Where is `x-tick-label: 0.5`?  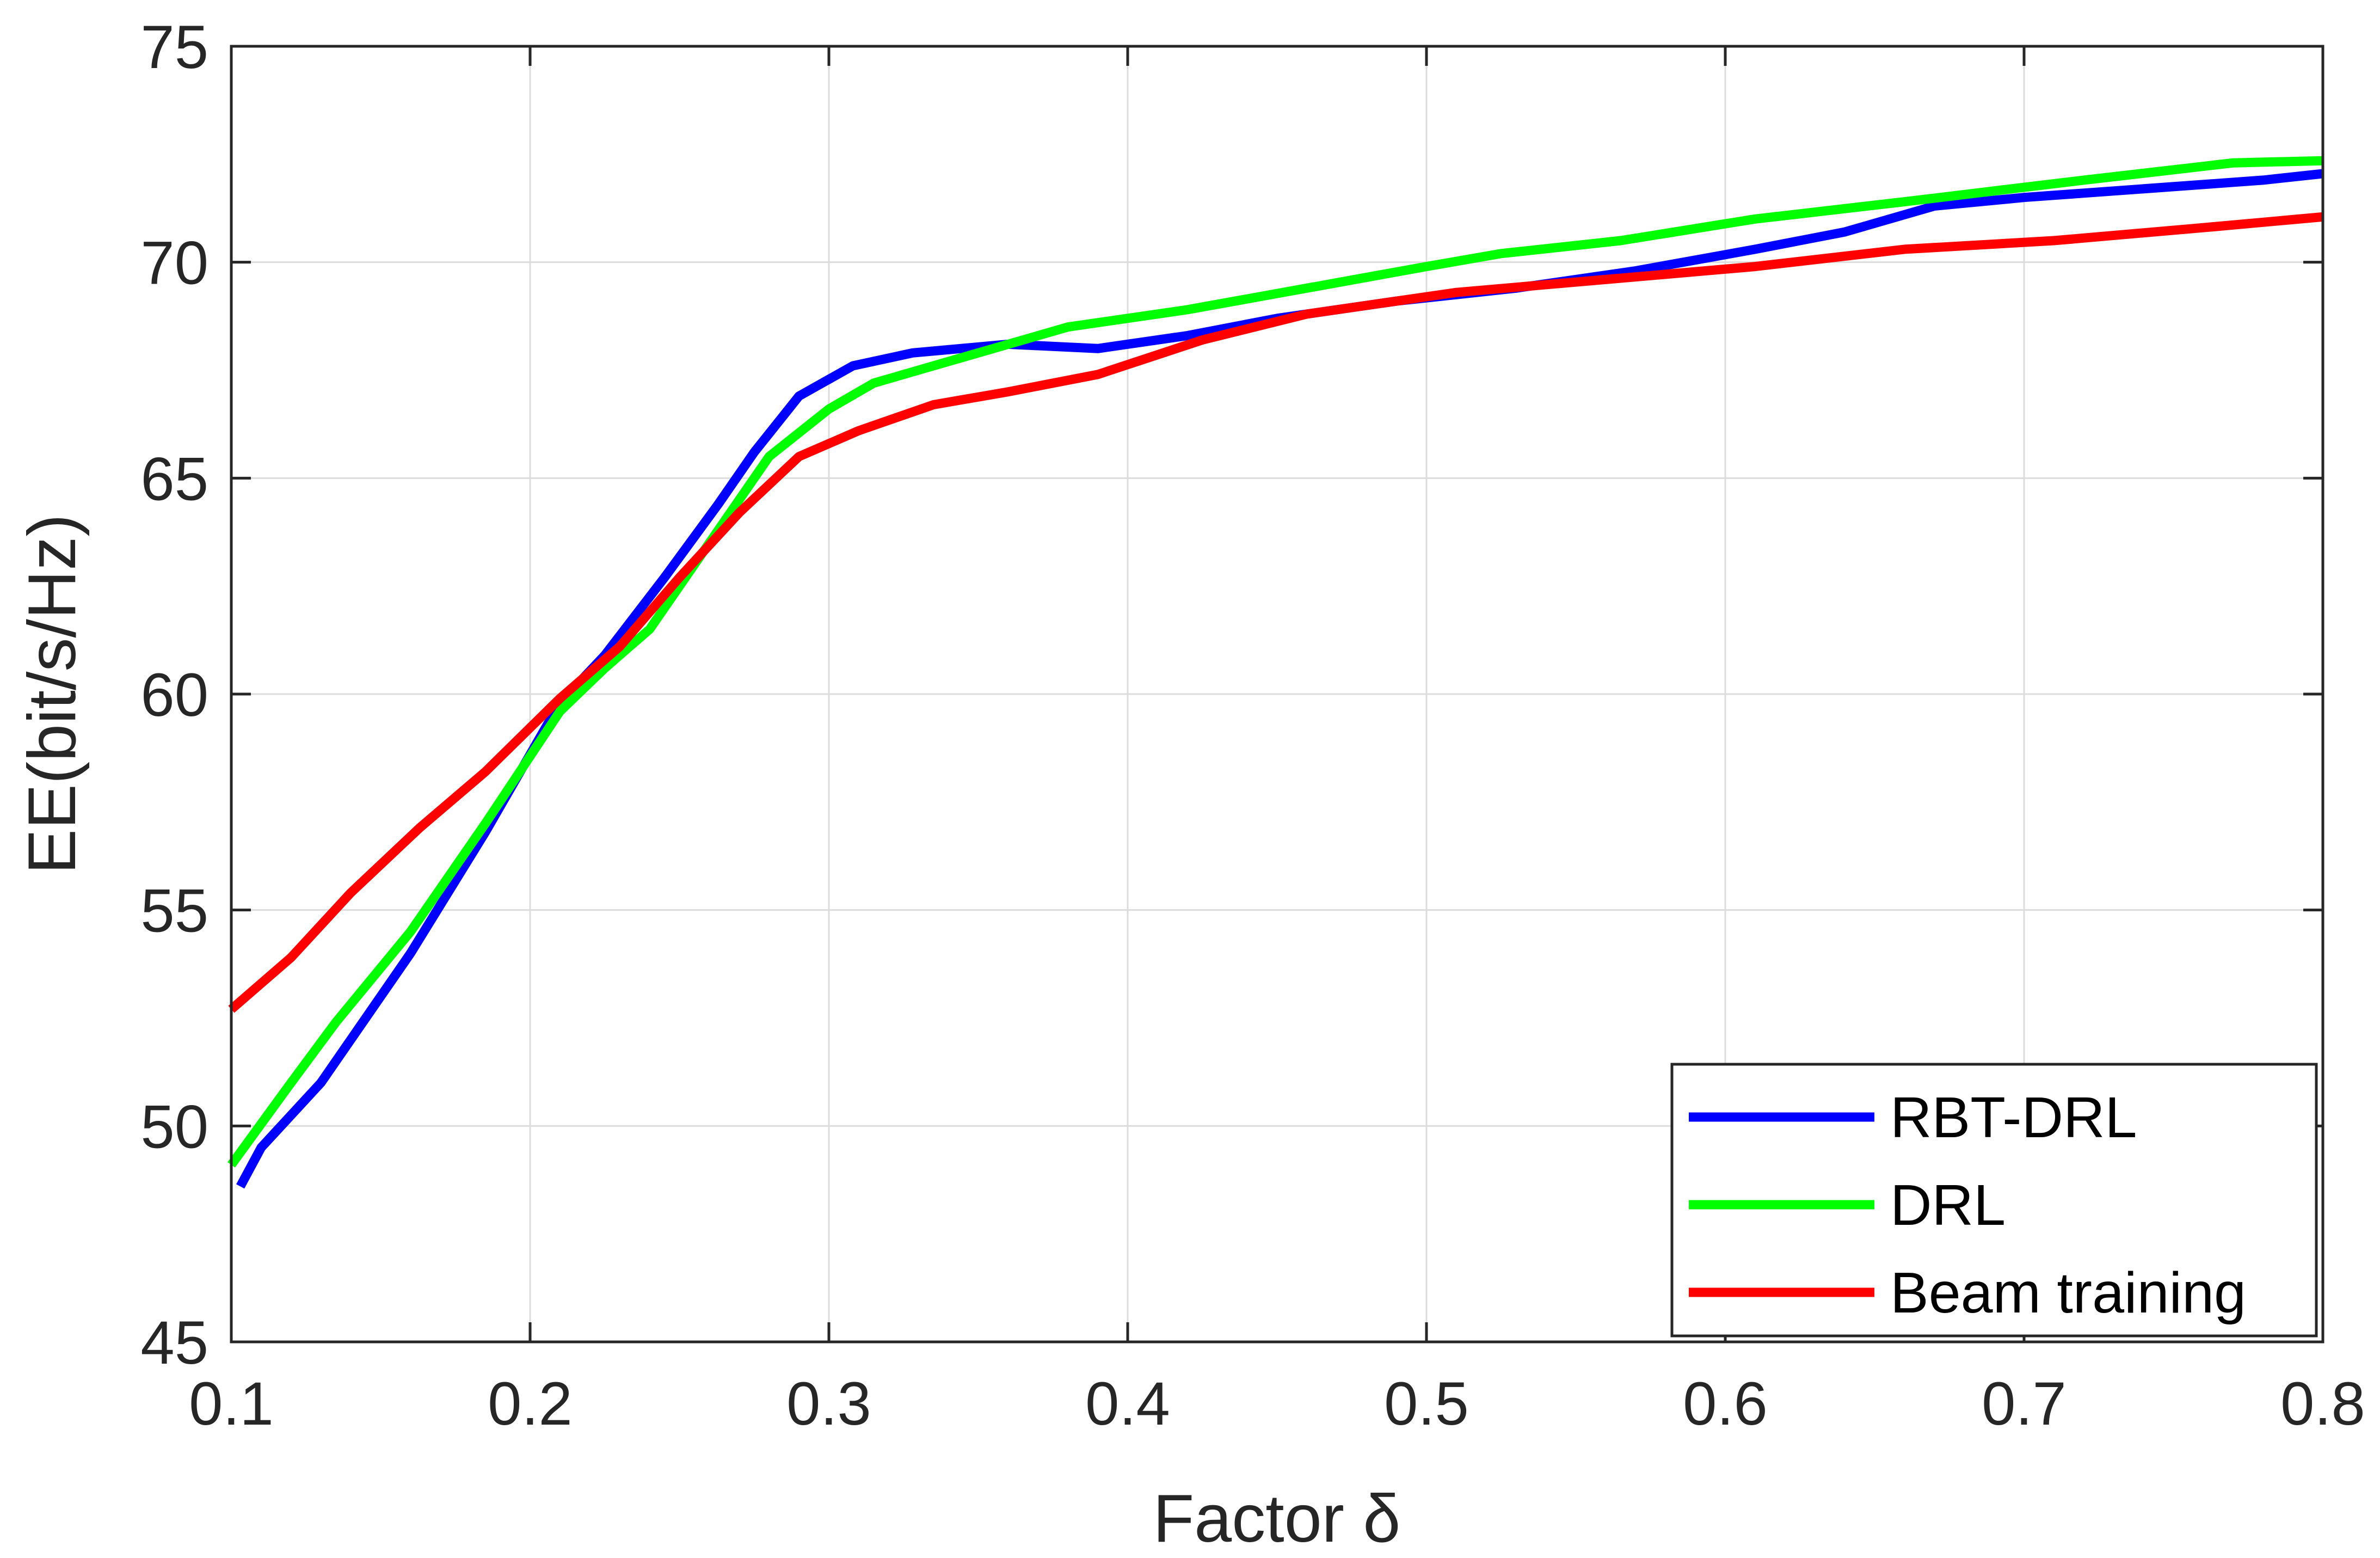
x-tick-label: 0.5 is located at coordinates (1426, 1404).